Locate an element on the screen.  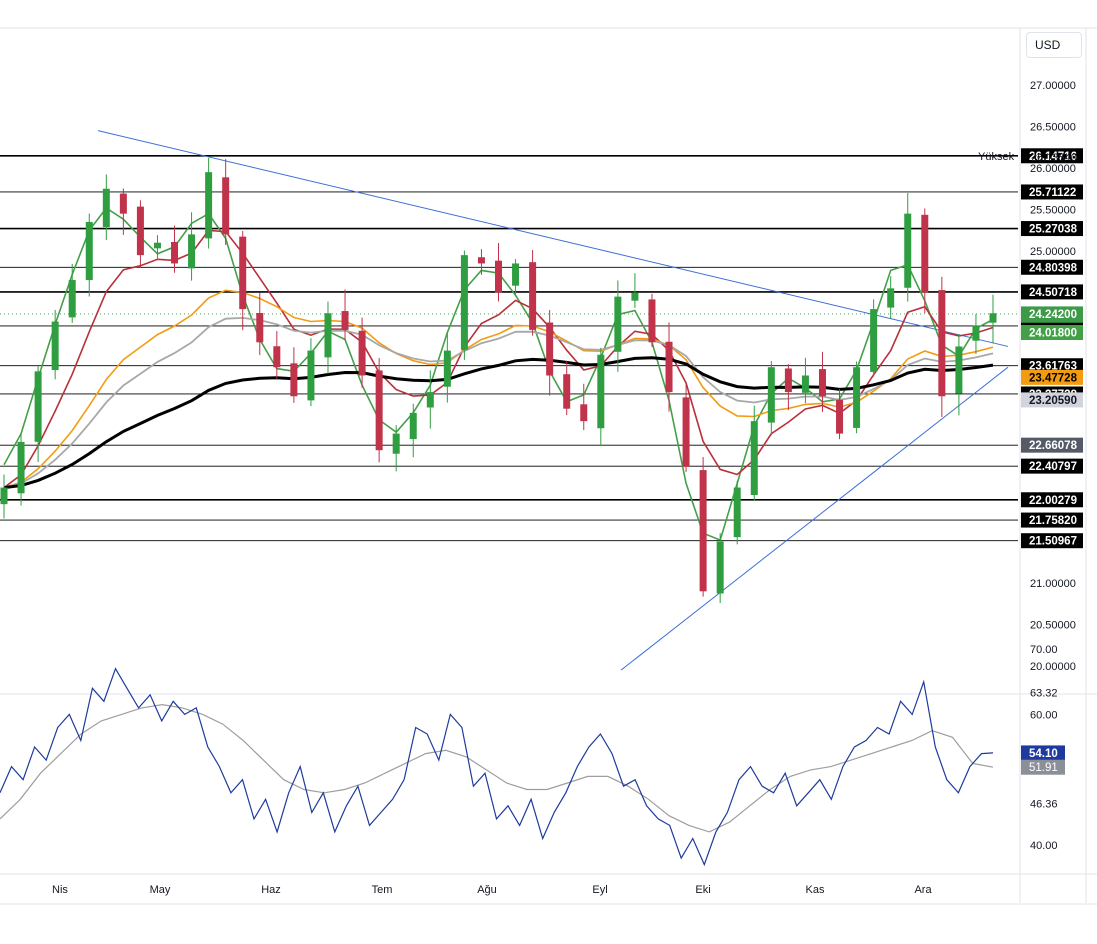
level-label-text: 25.71122 is located at coordinates (1052, 193).